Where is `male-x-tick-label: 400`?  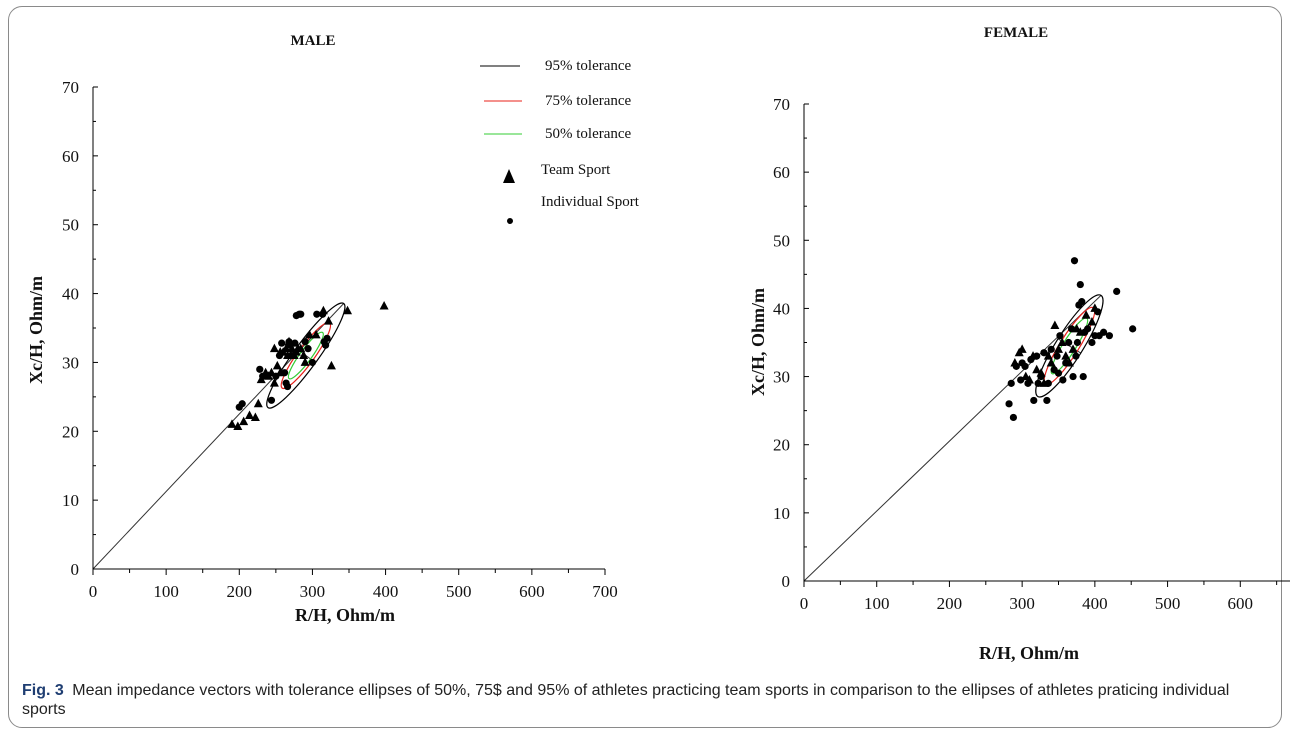 male-x-tick-label: 400 is located at coordinates (386, 591).